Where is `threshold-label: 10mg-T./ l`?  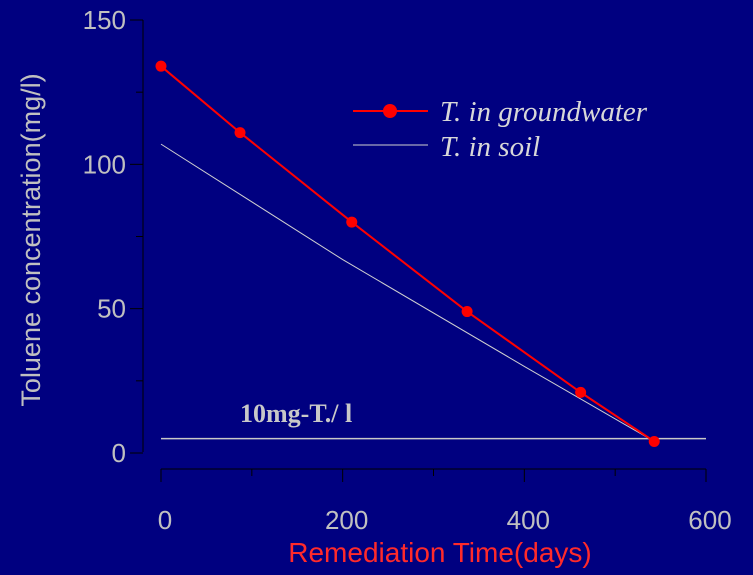 threshold-label: 10mg-T./ l is located at coordinates (296, 413).